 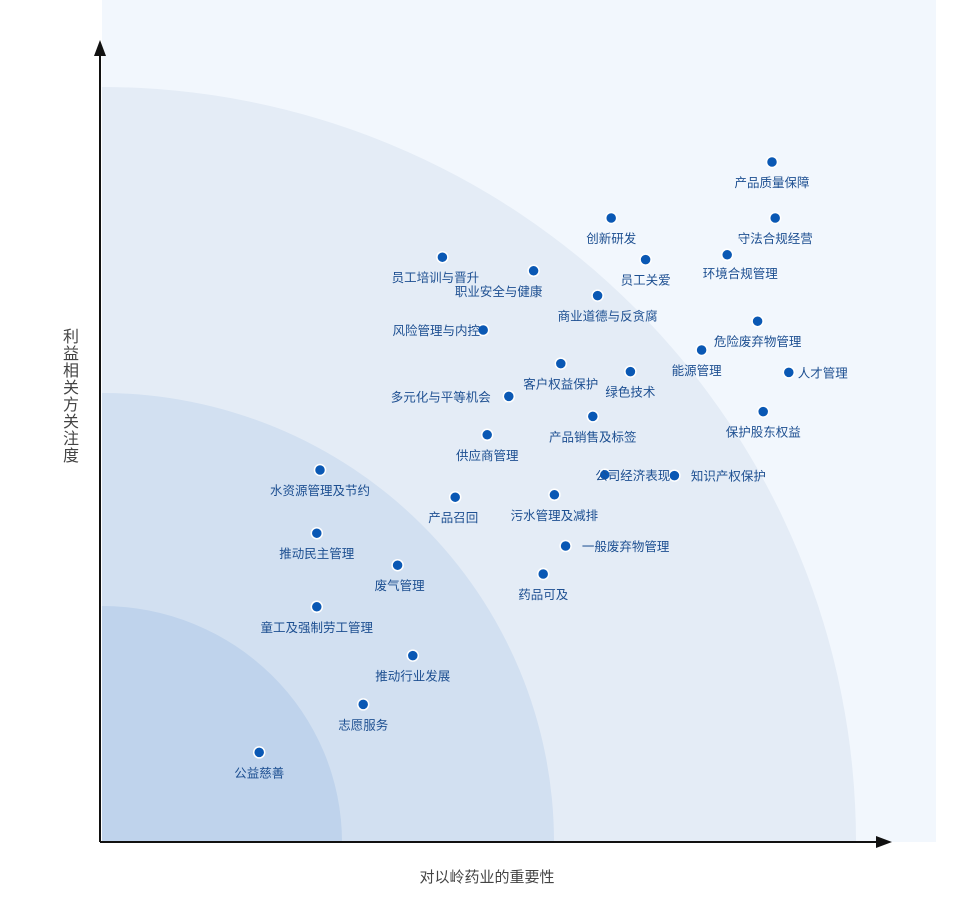 What do you see at coordinates (630, 392) in the screenshot?
I see `point-label: 绿色技术` at bounding box center [630, 392].